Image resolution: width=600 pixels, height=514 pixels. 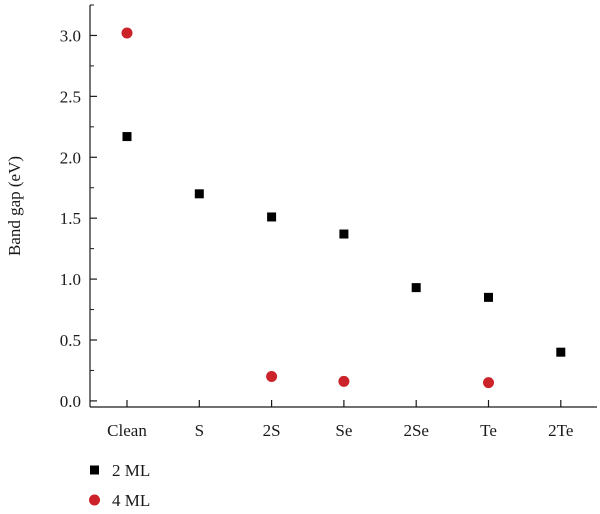 I want to click on x-ticks: Clean S 2S Se 2Se Te 2Te, so click(x=340, y=420).